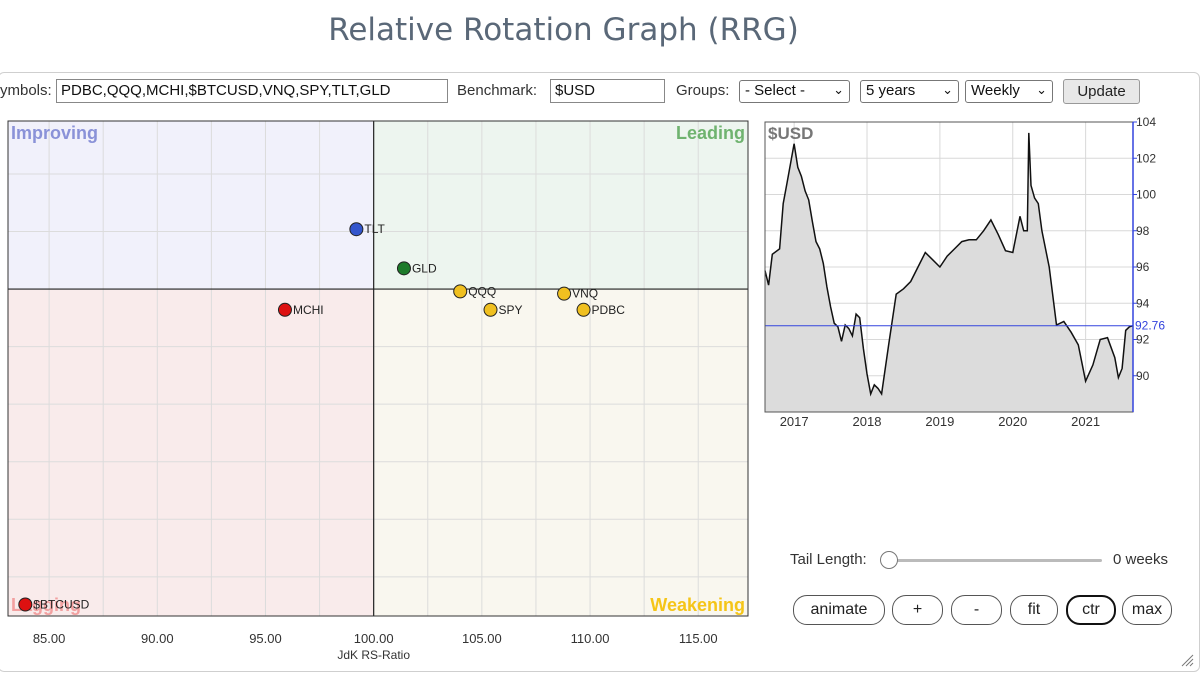 The image size is (1200, 675). I want to click on tail-length-value: 0 weeks, so click(1141, 559).